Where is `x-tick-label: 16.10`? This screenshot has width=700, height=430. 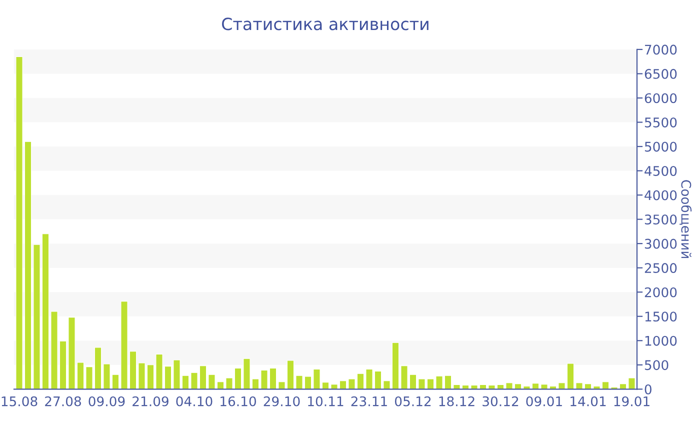
x-tick-label: 16.10 is located at coordinates (238, 401).